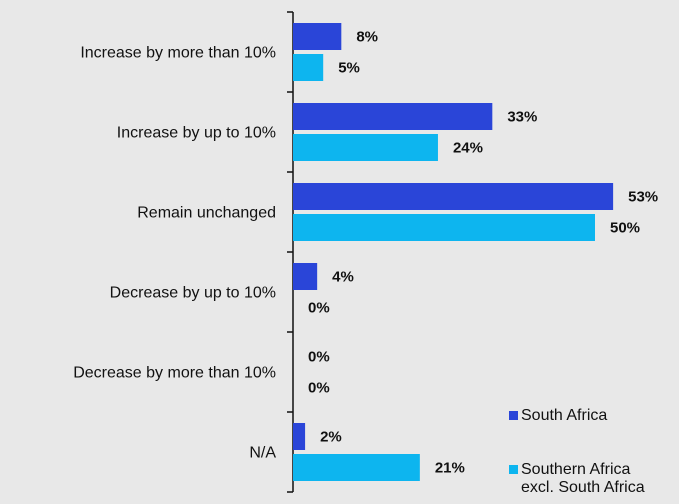 The width and height of the screenshot is (679, 504). Describe the element at coordinates (206, 213) in the screenshot. I see `category-label: Remain unchanged` at that location.